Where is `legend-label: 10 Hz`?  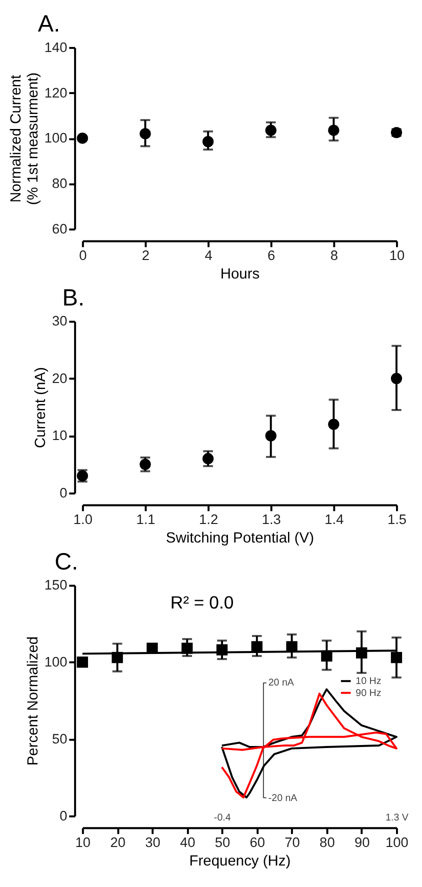
legend-label: 10 Hz is located at coordinates (369, 682).